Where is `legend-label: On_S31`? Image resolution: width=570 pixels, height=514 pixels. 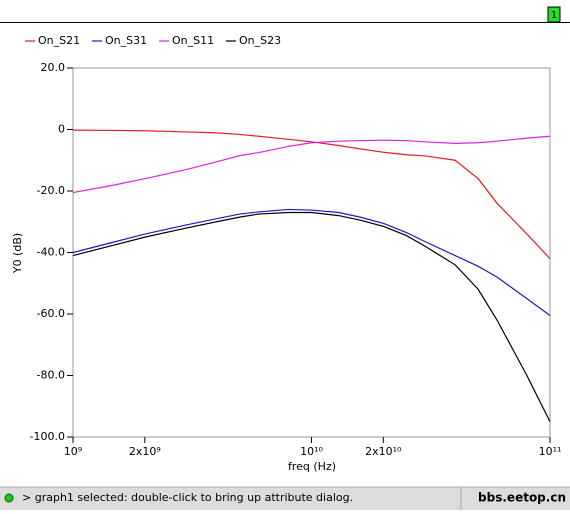 legend-label: On_S31 is located at coordinates (126, 40).